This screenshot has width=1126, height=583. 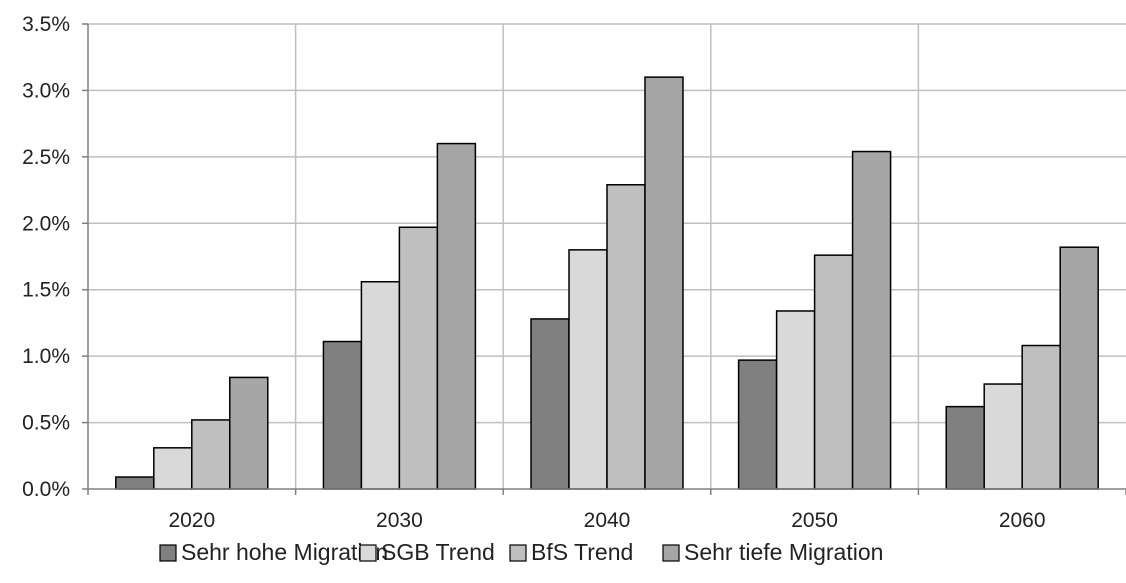 I want to click on bar-sehr-tiefe-migration-2040, so click(x=664, y=283).